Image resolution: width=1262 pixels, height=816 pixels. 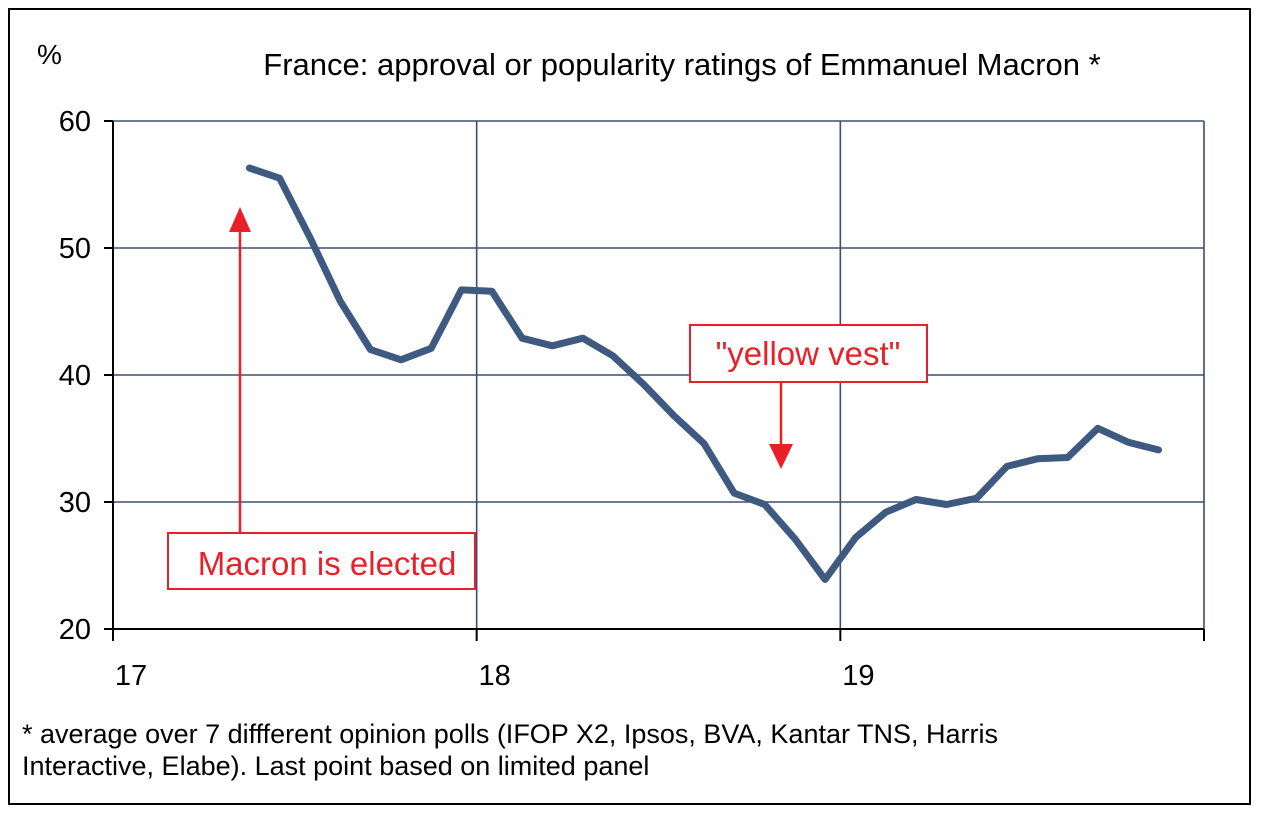 What do you see at coordinates (75, 503) in the screenshot?
I see `y-tick-label-30: 30` at bounding box center [75, 503].